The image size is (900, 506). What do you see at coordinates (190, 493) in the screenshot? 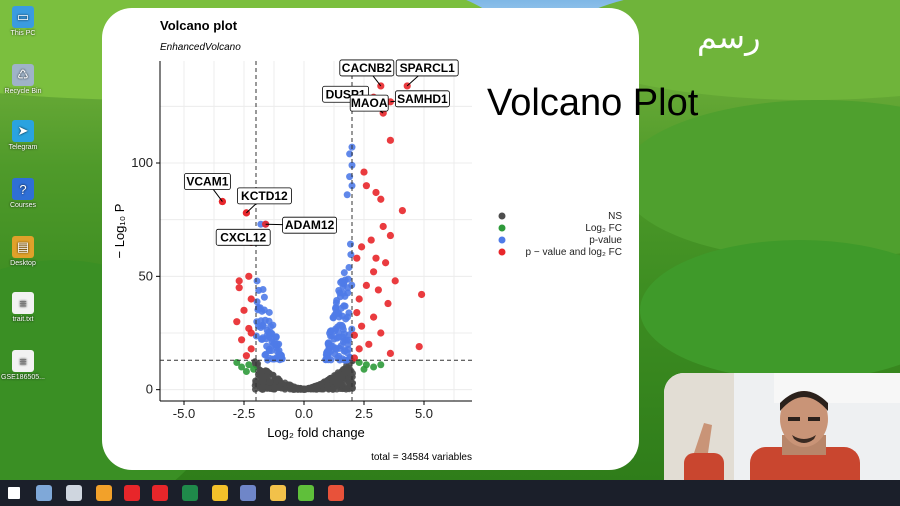
I see `excel-icon` at bounding box center [190, 493].